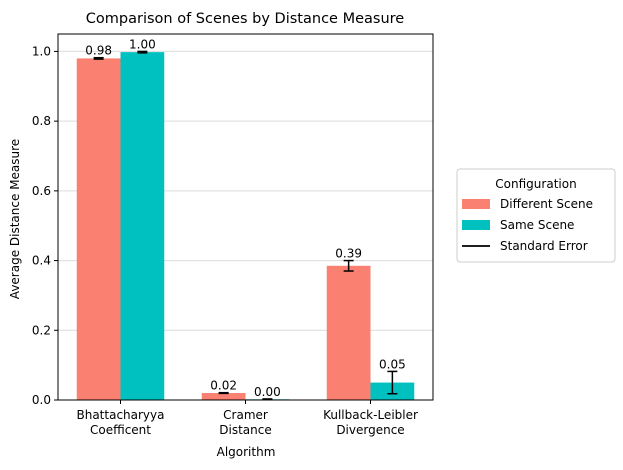 The image size is (623, 470). Describe the element at coordinates (370, 430) in the screenshot. I see `x-tick-label: Divergence` at that location.